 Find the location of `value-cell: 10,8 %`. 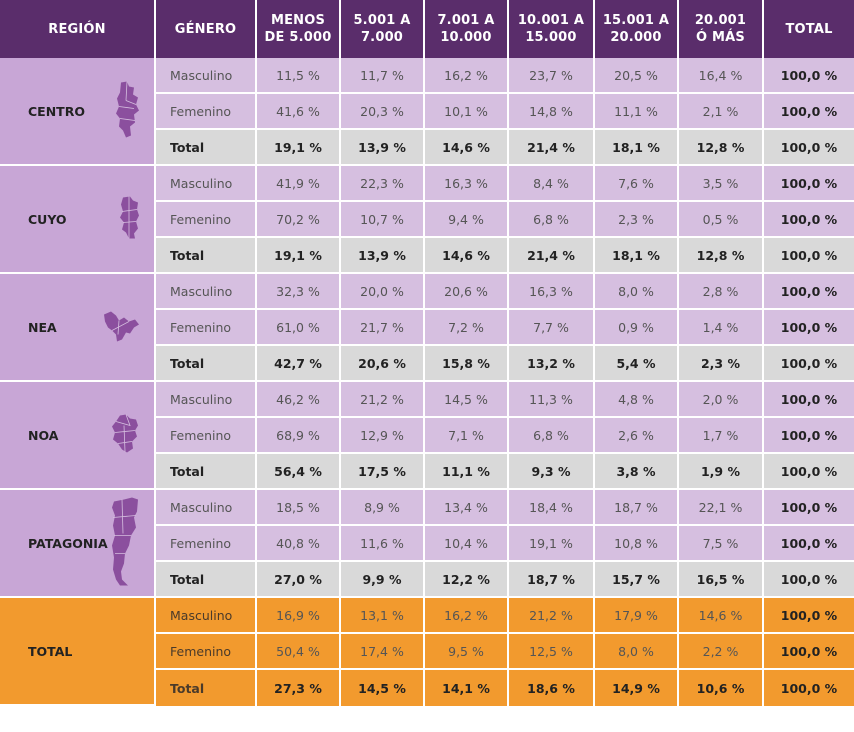

value-cell: 10,8 % is located at coordinates (637, 544).